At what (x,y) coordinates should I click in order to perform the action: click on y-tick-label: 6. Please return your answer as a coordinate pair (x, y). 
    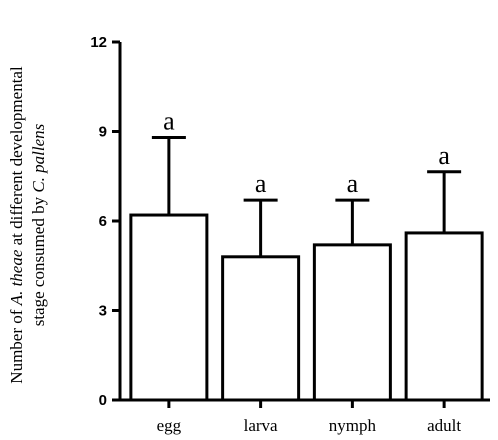
    Looking at the image, I should click on (103, 221).